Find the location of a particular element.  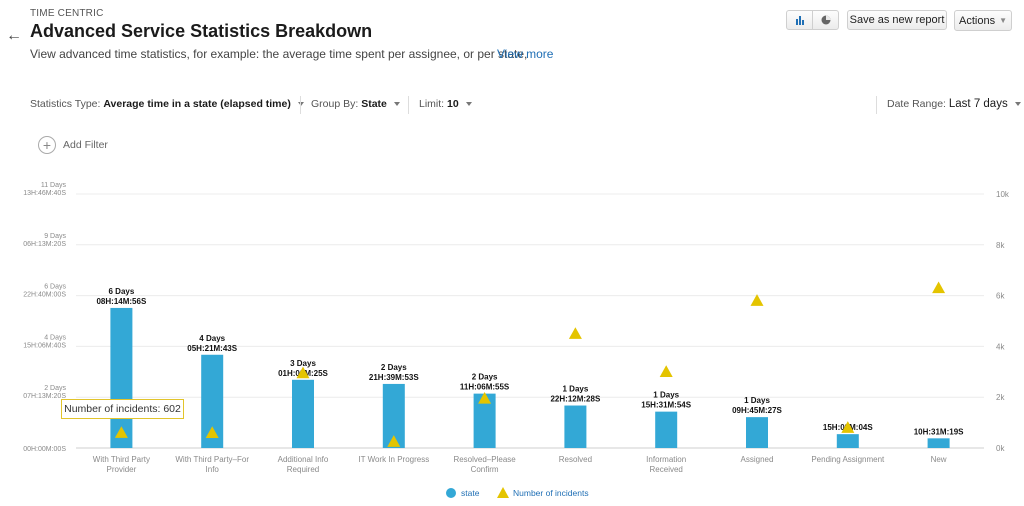

view-more-link: View more is located at coordinates (525, 54).